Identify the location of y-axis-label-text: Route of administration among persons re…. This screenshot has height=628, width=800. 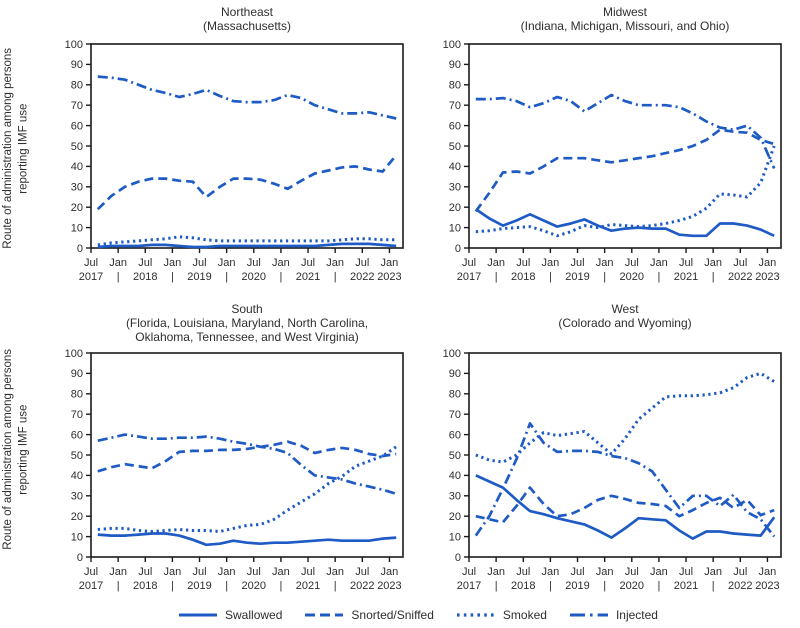
(16, 449).